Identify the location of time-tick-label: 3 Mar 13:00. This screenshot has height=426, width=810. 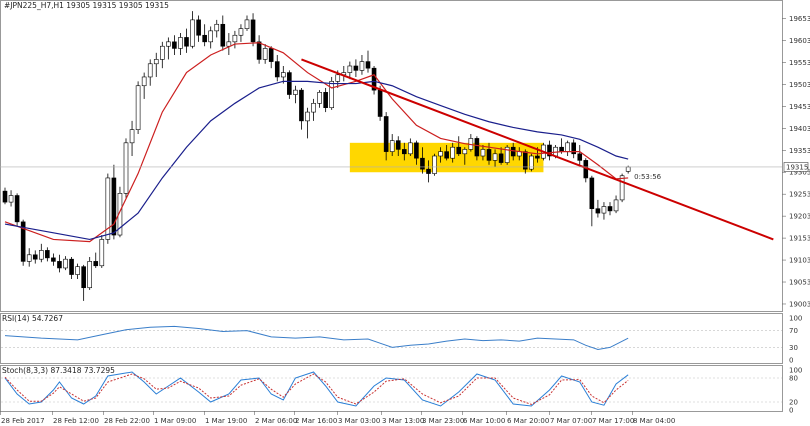
(403, 421).